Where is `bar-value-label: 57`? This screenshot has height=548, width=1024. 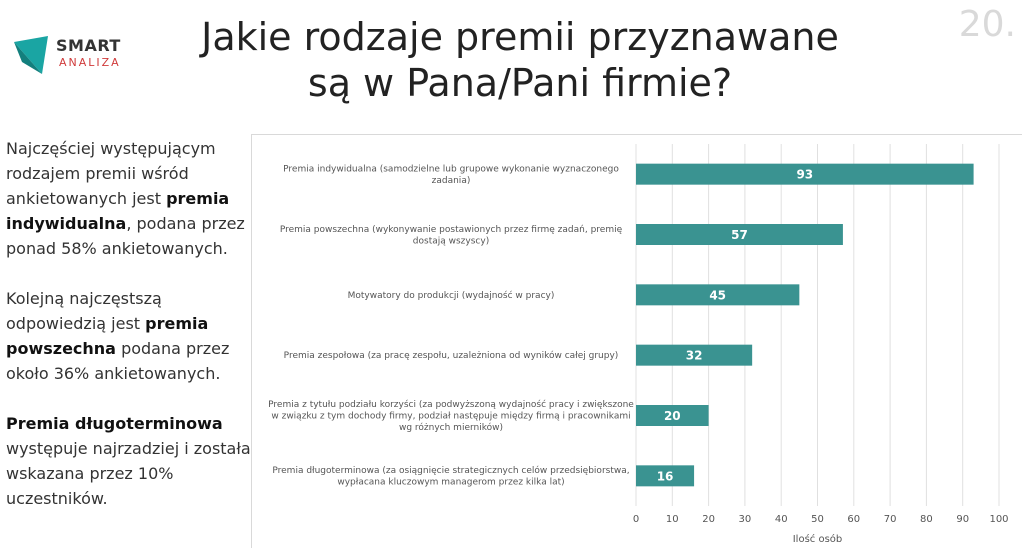
bar-value-label: 57 is located at coordinates (739, 235).